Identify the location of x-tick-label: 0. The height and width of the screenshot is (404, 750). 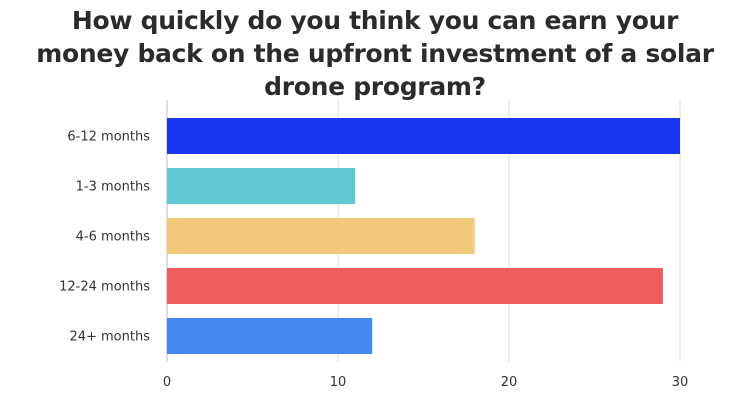
(167, 382).